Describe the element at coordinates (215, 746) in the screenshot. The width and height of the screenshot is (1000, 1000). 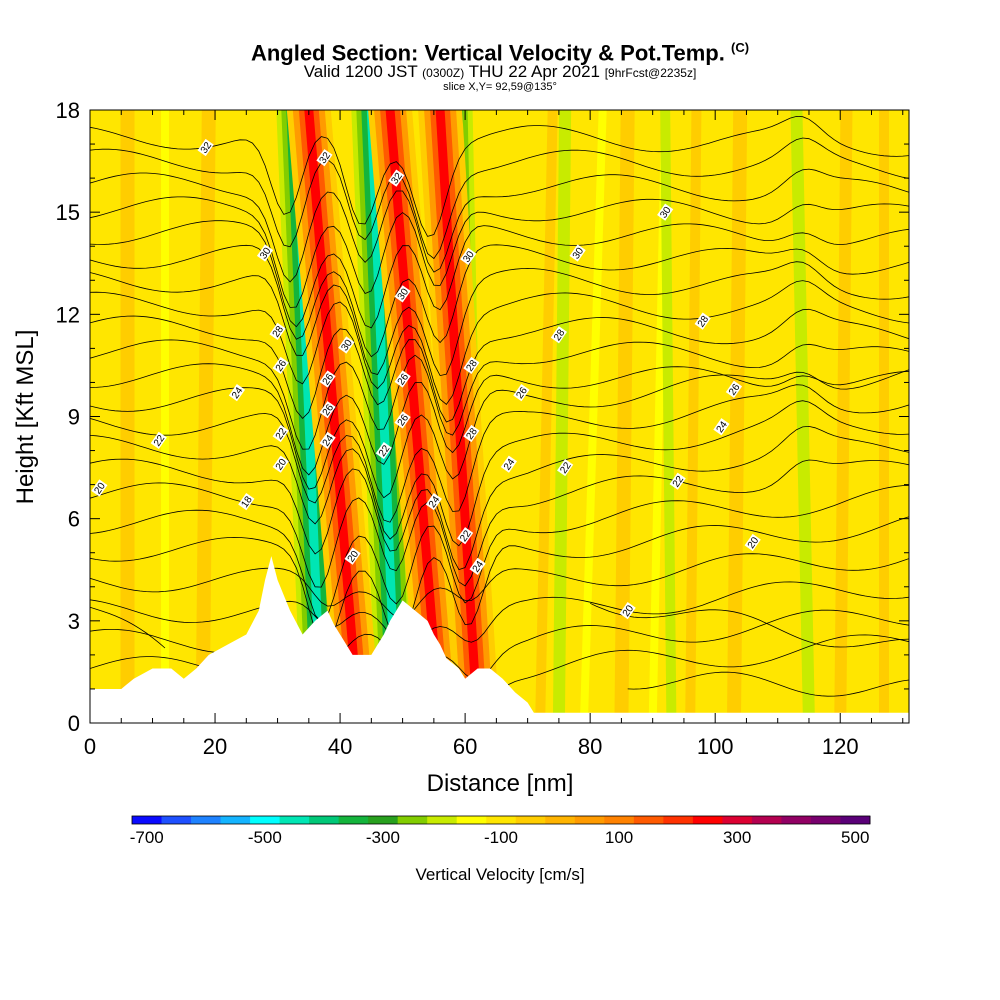
I see `x-tick-label: 20` at that location.